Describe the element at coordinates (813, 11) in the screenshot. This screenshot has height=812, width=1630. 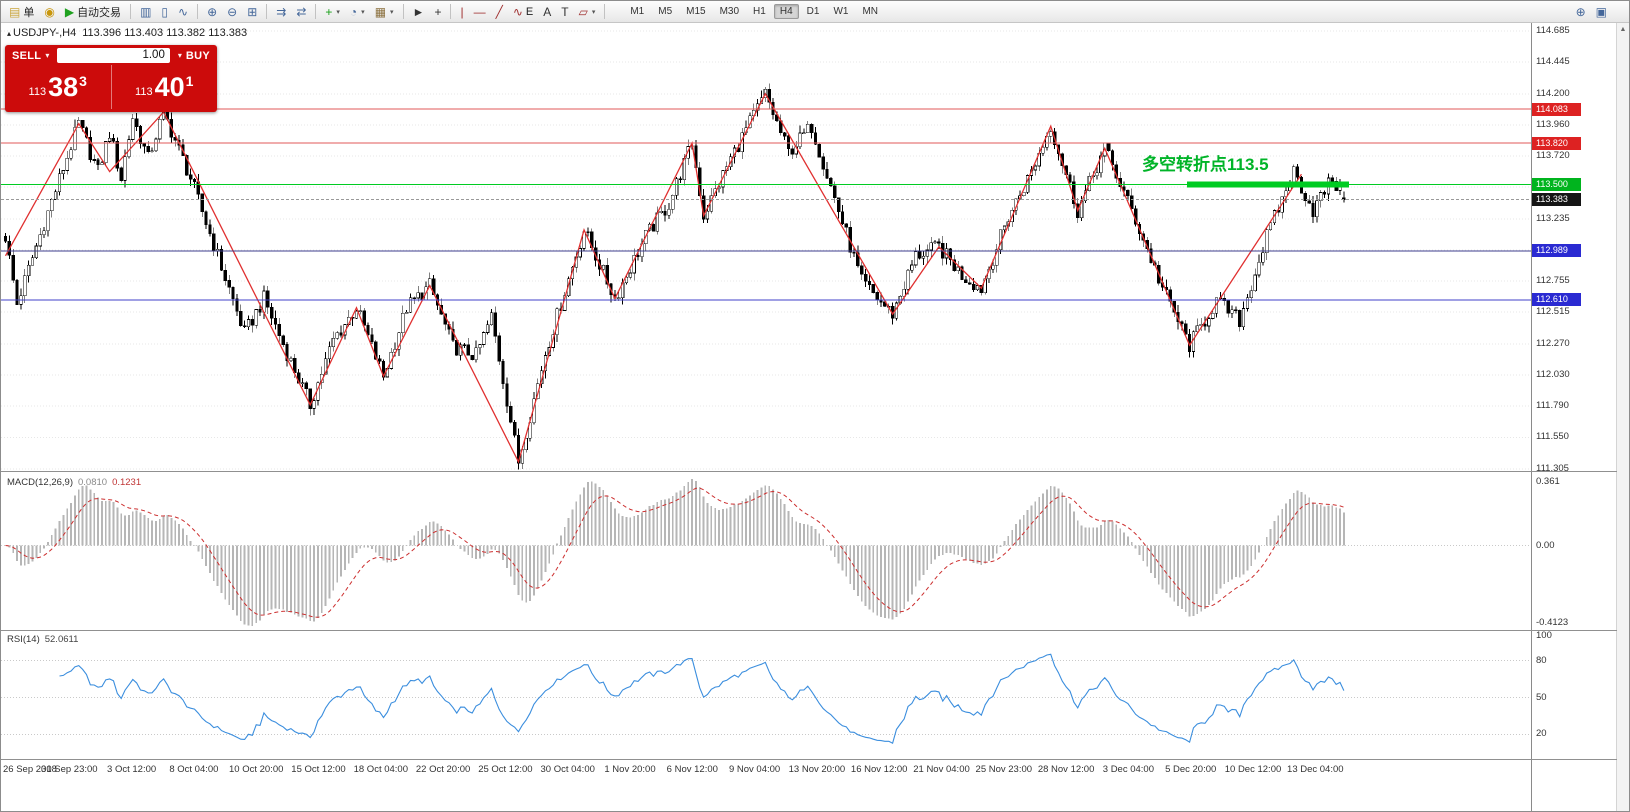
I see `timeframe-d1-button: D1` at that location.